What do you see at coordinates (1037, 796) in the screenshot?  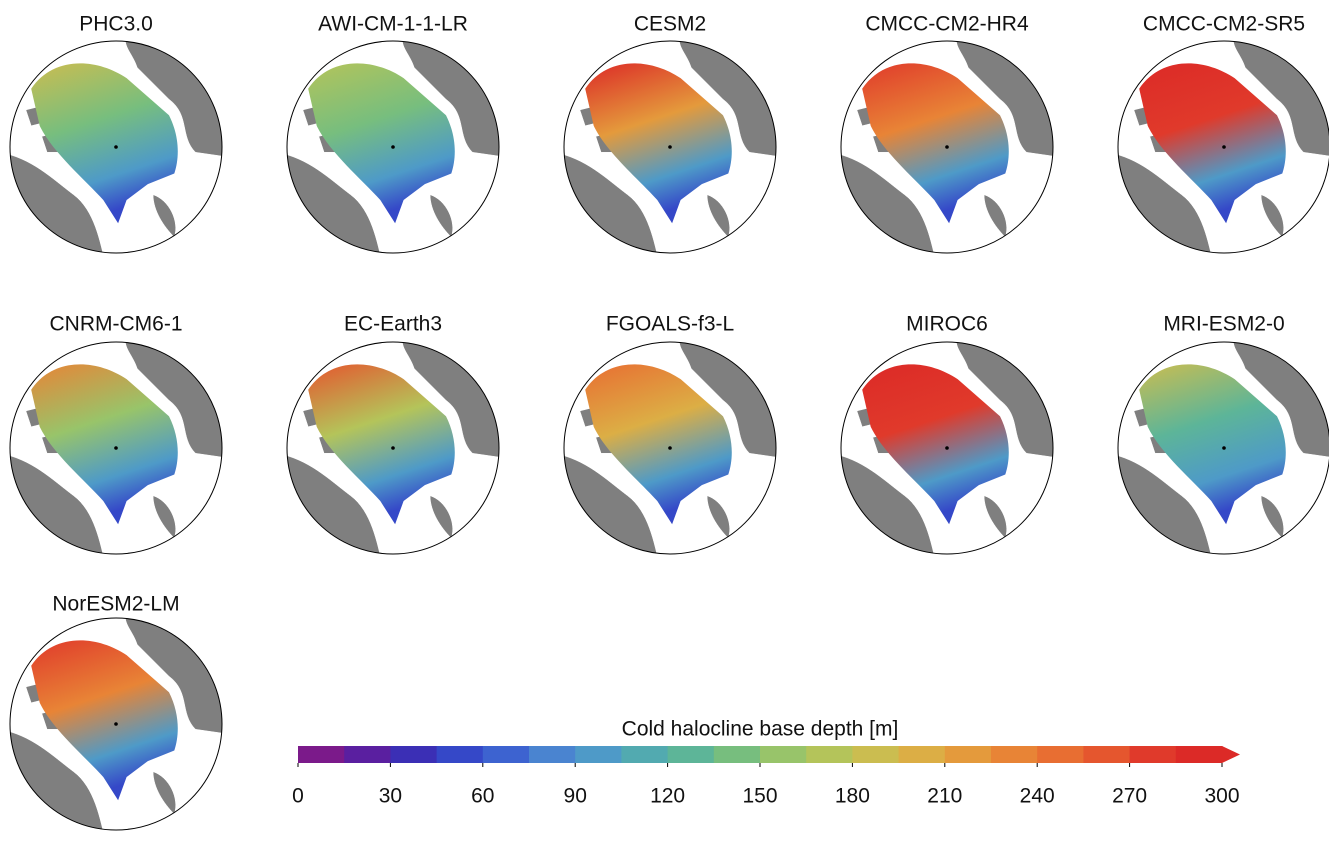 I see `colorbar-tick-label: 240` at bounding box center [1037, 796].